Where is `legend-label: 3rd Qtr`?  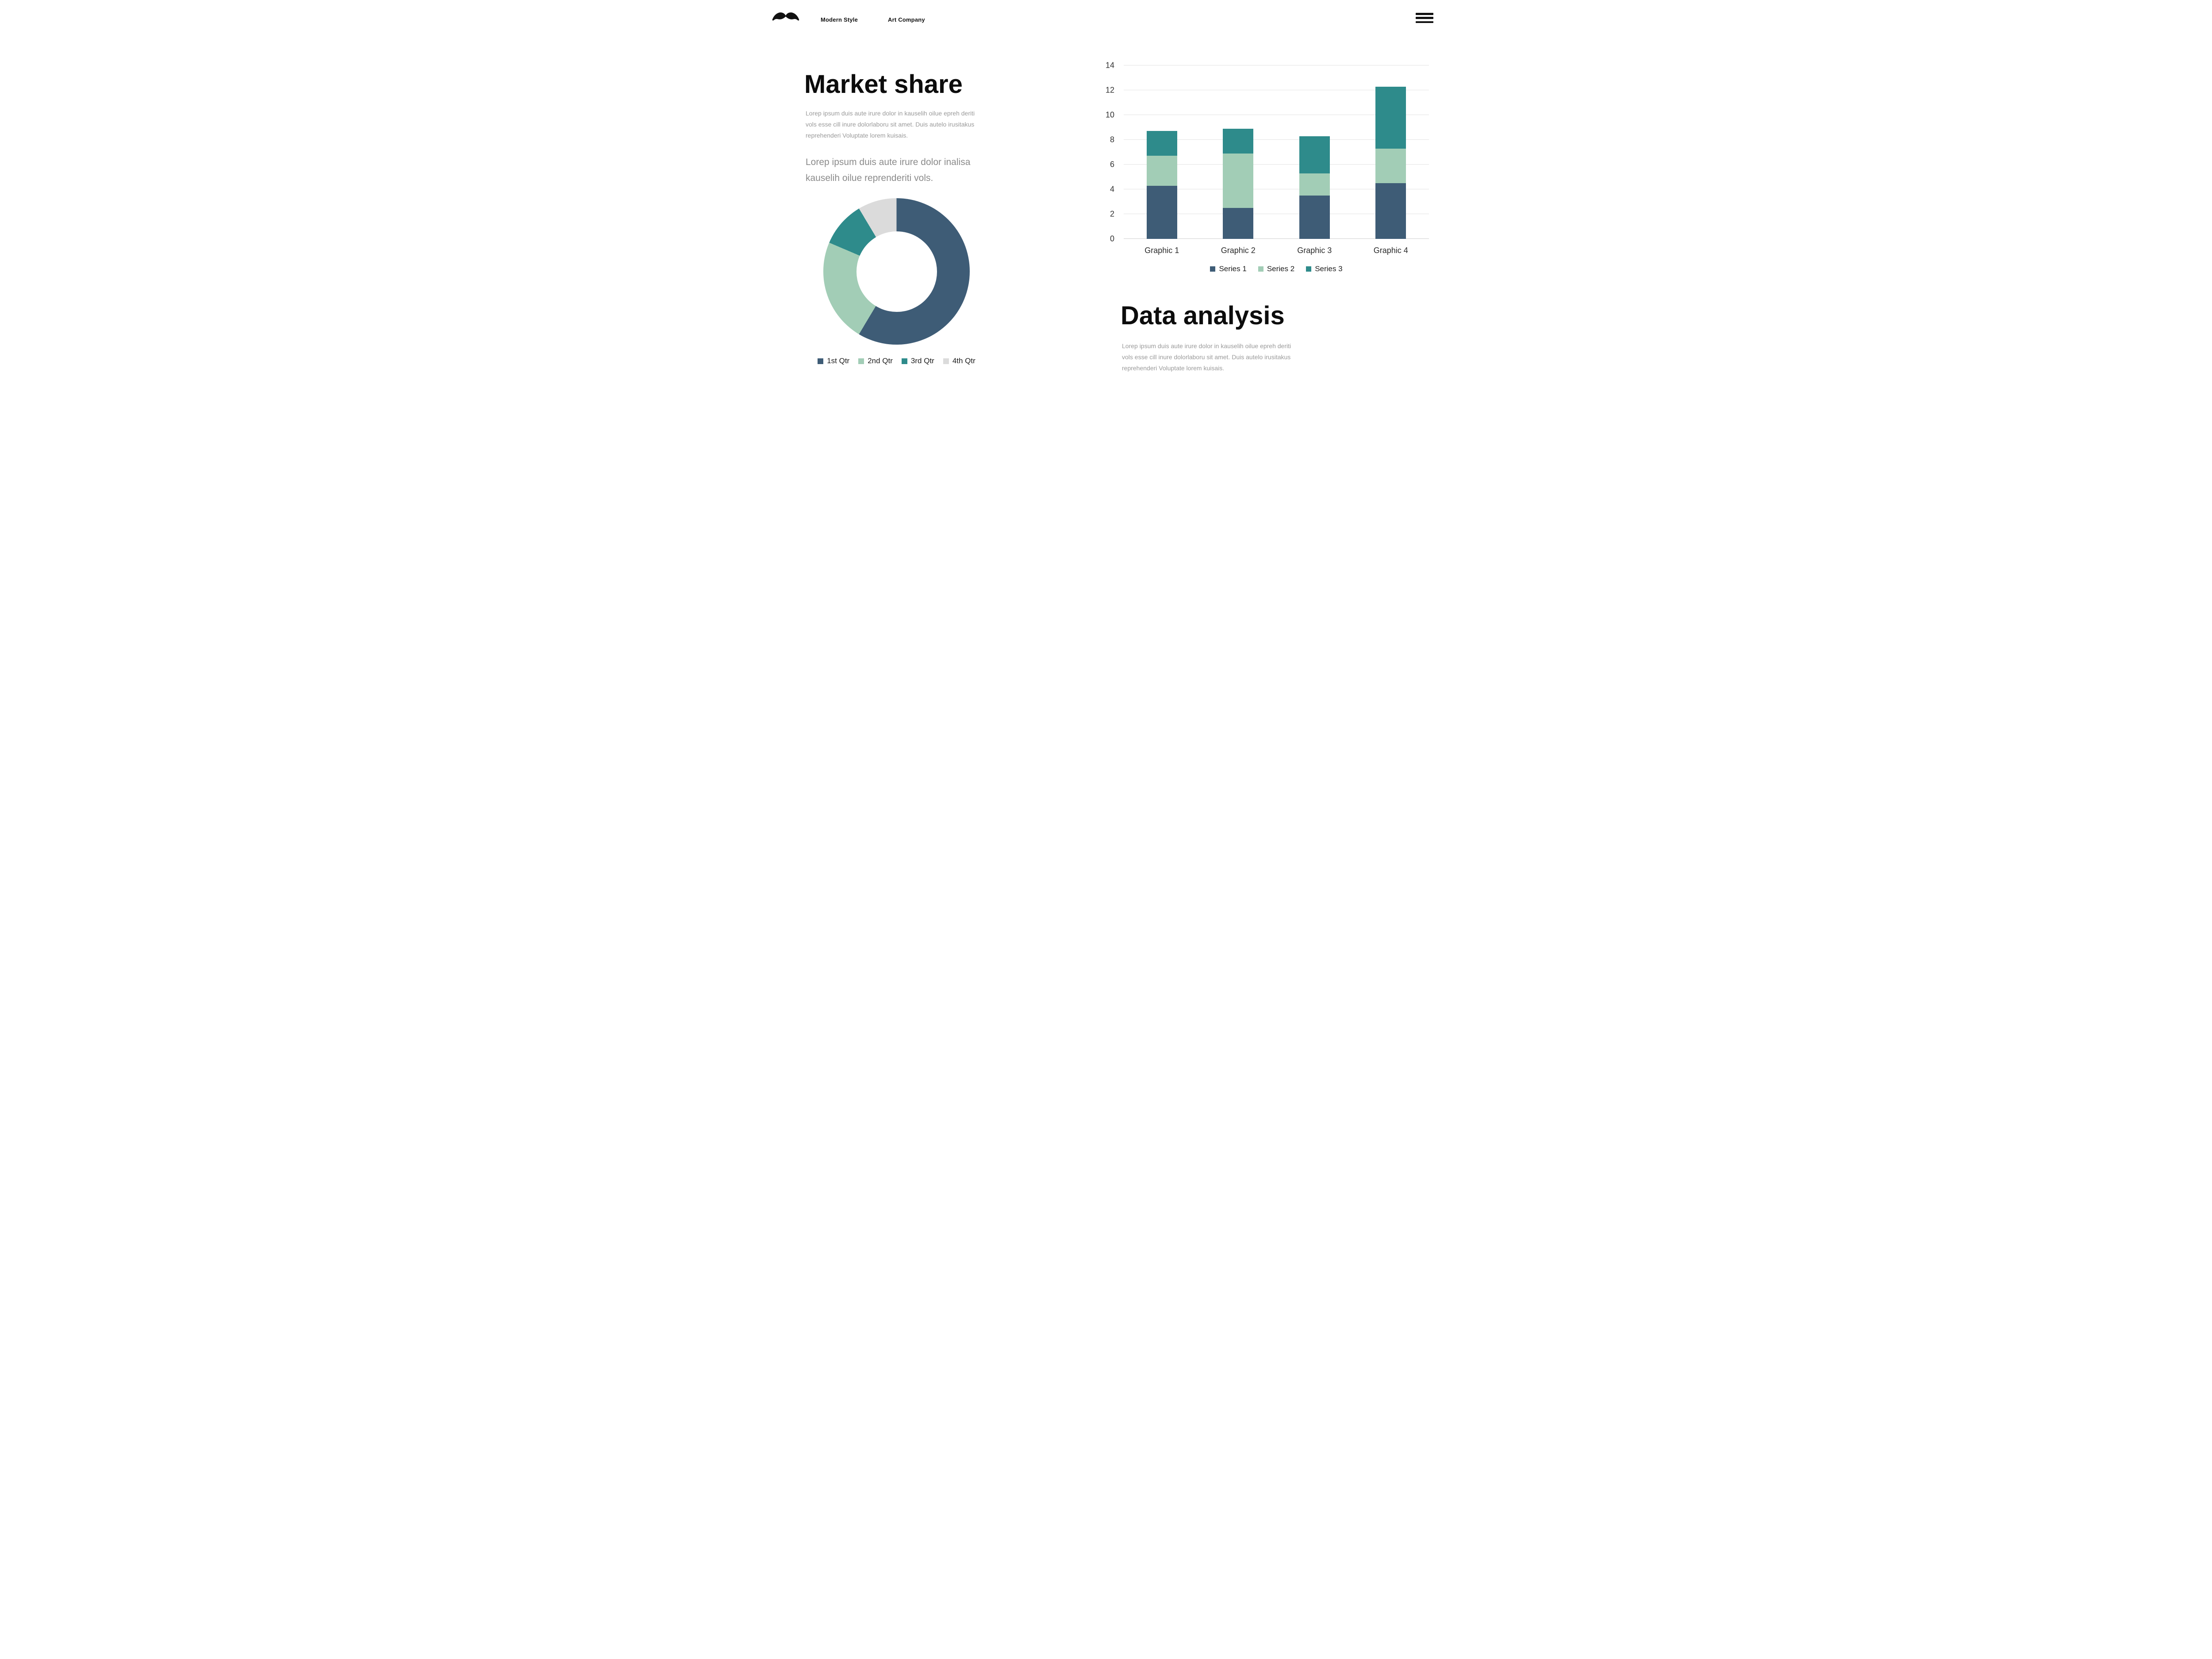 legend-label: 3rd Qtr is located at coordinates (922, 361).